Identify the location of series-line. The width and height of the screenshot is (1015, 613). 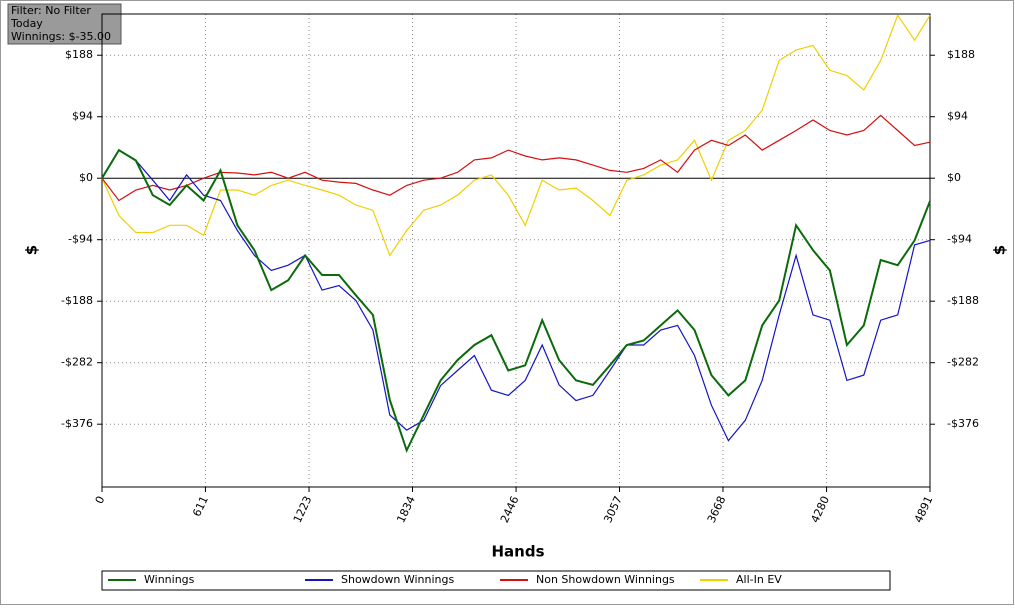
(516, 158).